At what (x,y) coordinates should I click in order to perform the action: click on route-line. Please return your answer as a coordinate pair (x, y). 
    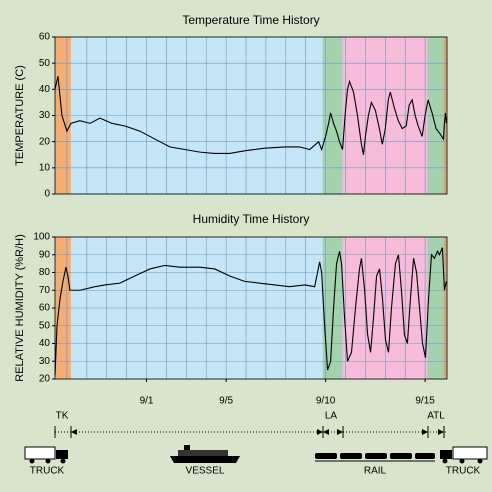
    Looking at the image, I should click on (250, 432).